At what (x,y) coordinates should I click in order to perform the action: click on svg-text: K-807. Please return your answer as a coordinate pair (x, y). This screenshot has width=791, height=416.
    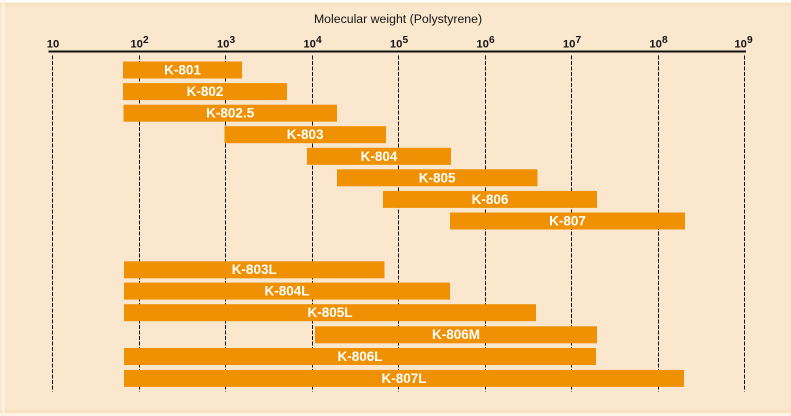
    Looking at the image, I should click on (567, 221).